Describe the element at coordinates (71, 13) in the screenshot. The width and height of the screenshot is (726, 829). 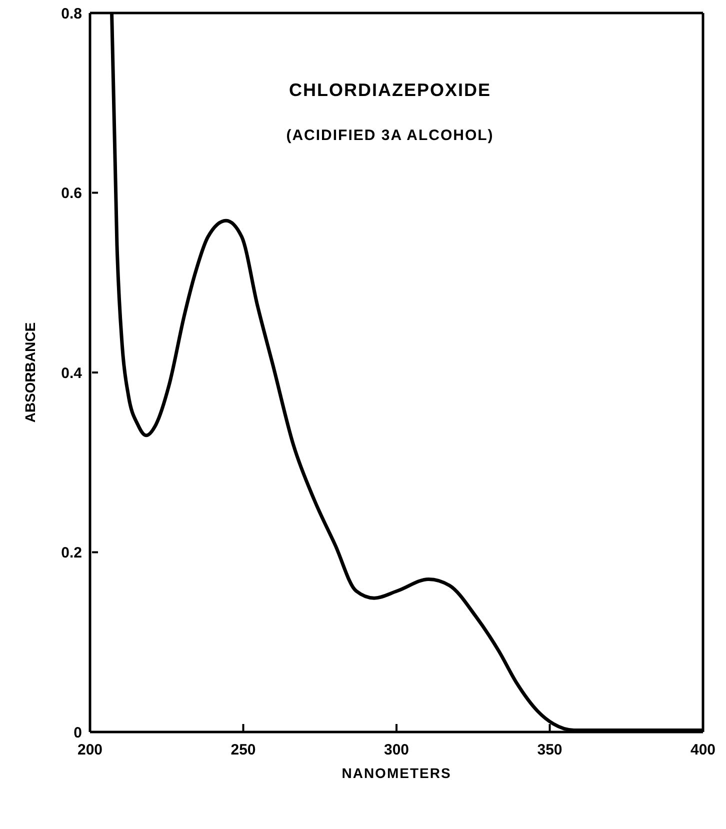
I see `y-tick-label: 0.8` at that location.